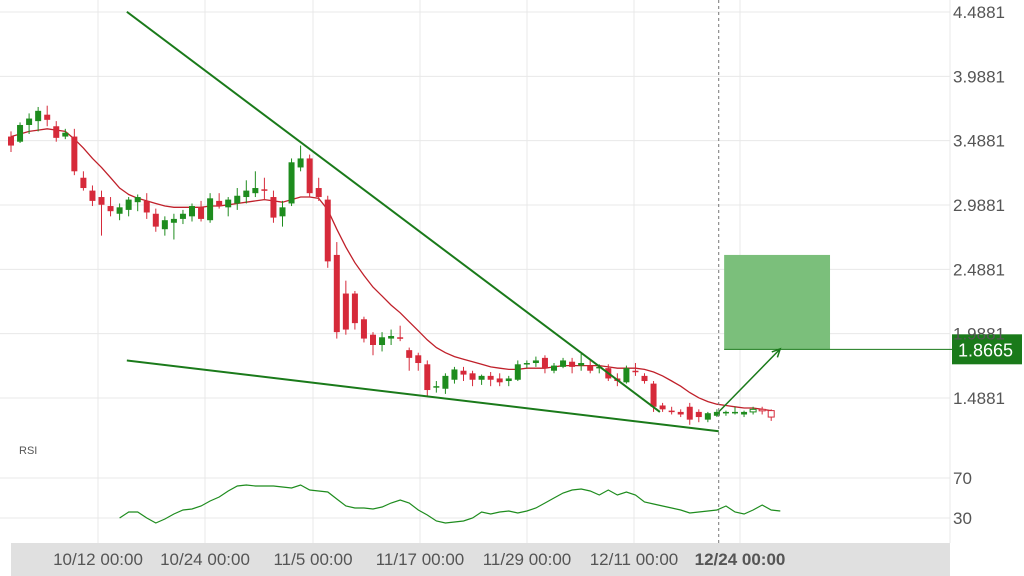 This screenshot has height=576, width=1024. What do you see at coordinates (979, 398) in the screenshot?
I see `y-tick-label: 1.4881` at bounding box center [979, 398].